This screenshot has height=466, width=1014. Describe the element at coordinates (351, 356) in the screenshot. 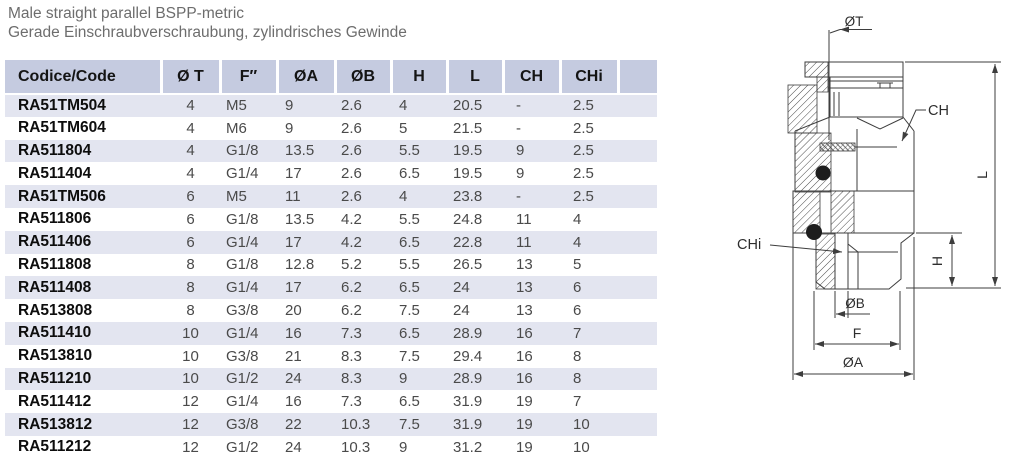

I see `spec-value: 8.3` at that location.